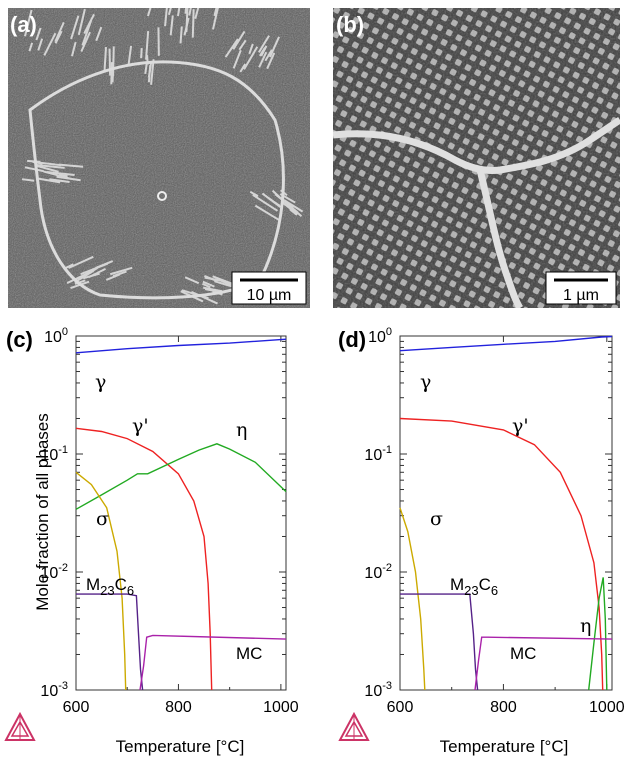 This screenshot has width=628, height=761. I want to click on phase-label-m23c6: M23C6, so click(110, 586).